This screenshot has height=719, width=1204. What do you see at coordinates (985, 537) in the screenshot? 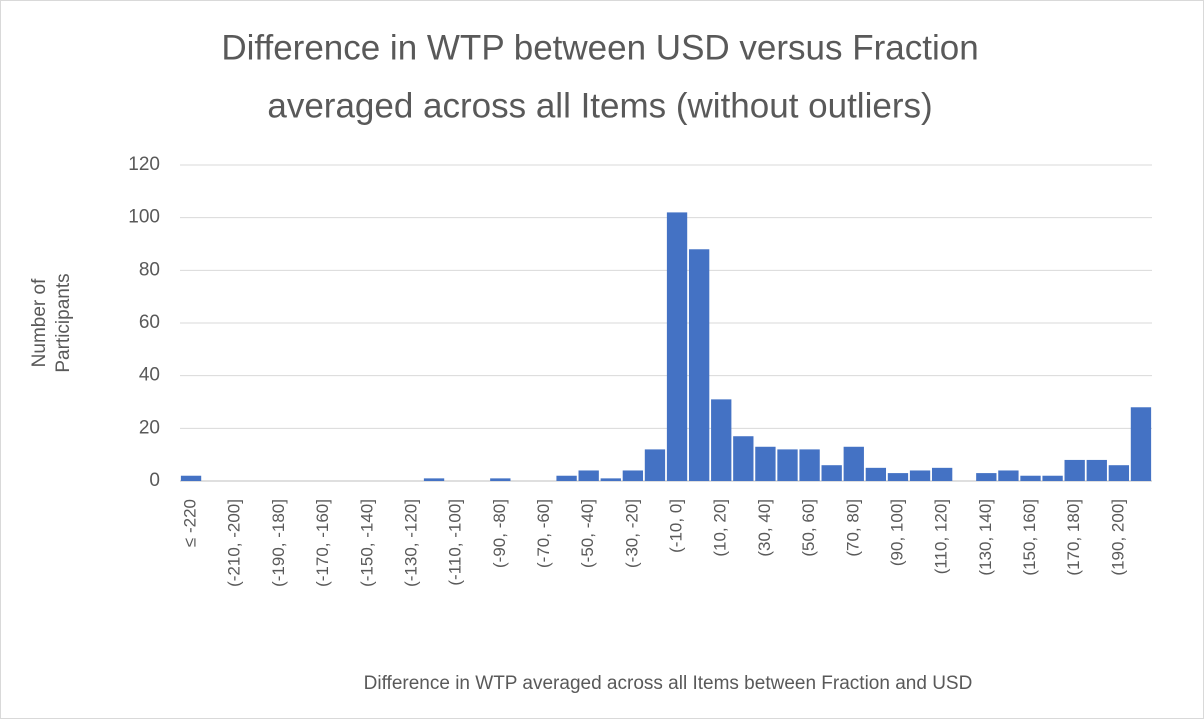
I see `x-tick-label: (130, 140]` at bounding box center [985, 537].